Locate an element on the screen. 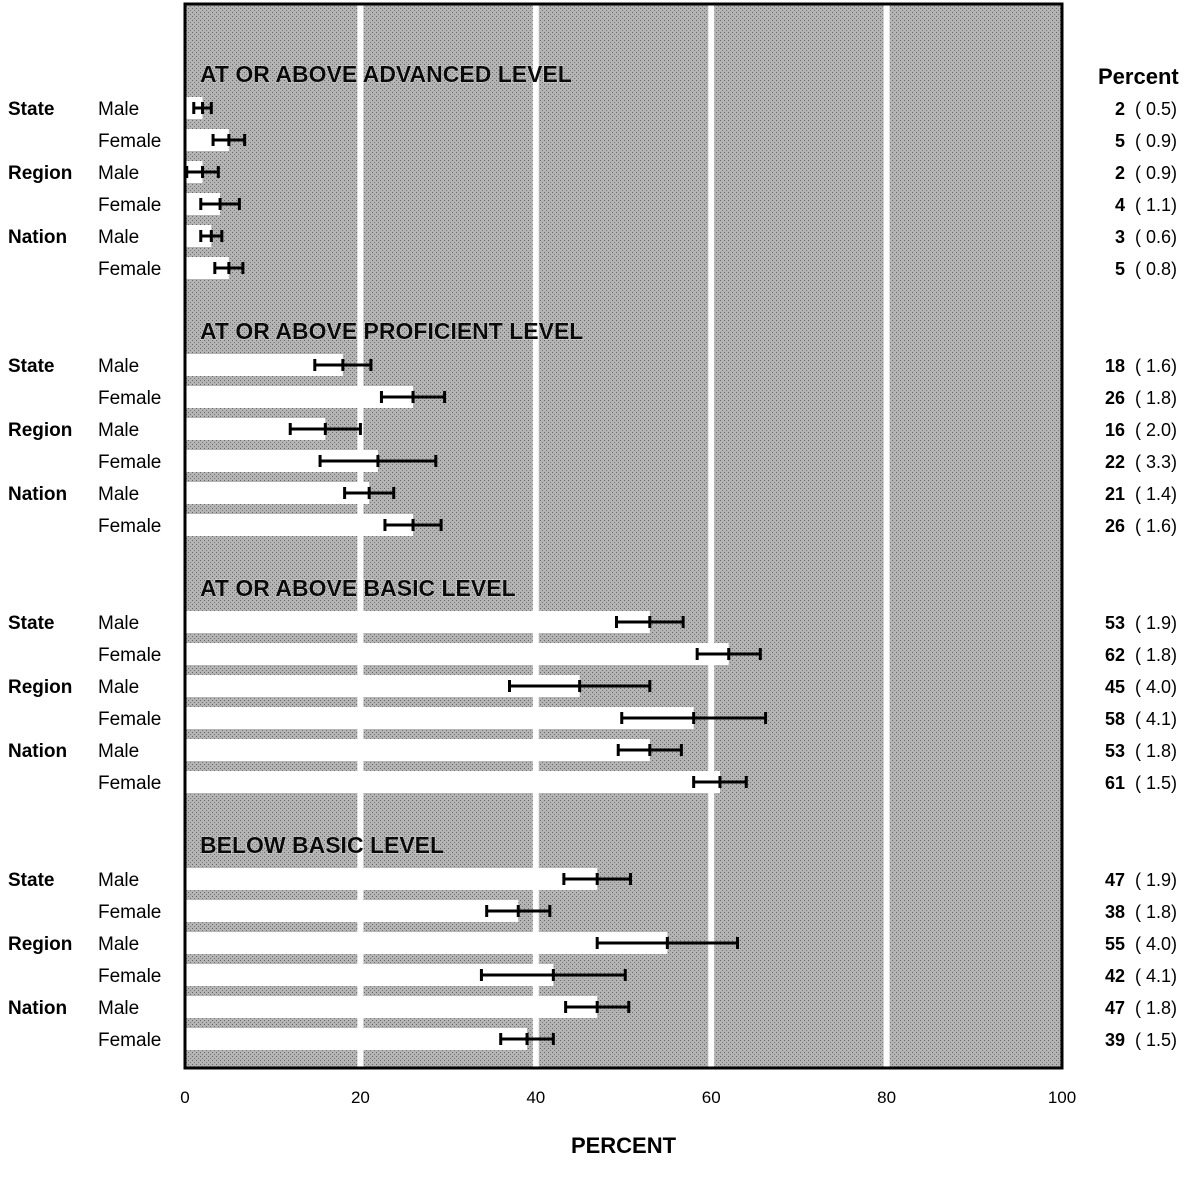  se-label: ( 1.4) is located at coordinates (1156, 494).